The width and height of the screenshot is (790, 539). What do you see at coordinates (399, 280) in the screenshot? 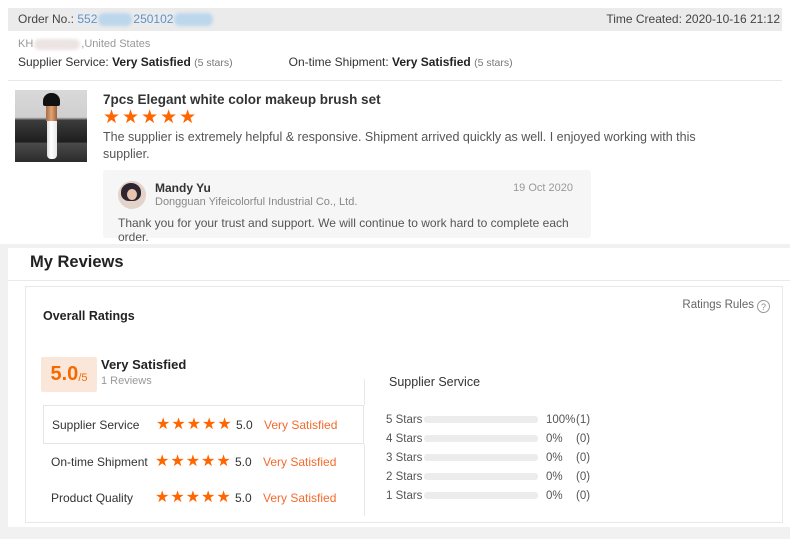
I see `title-underline` at bounding box center [399, 280].